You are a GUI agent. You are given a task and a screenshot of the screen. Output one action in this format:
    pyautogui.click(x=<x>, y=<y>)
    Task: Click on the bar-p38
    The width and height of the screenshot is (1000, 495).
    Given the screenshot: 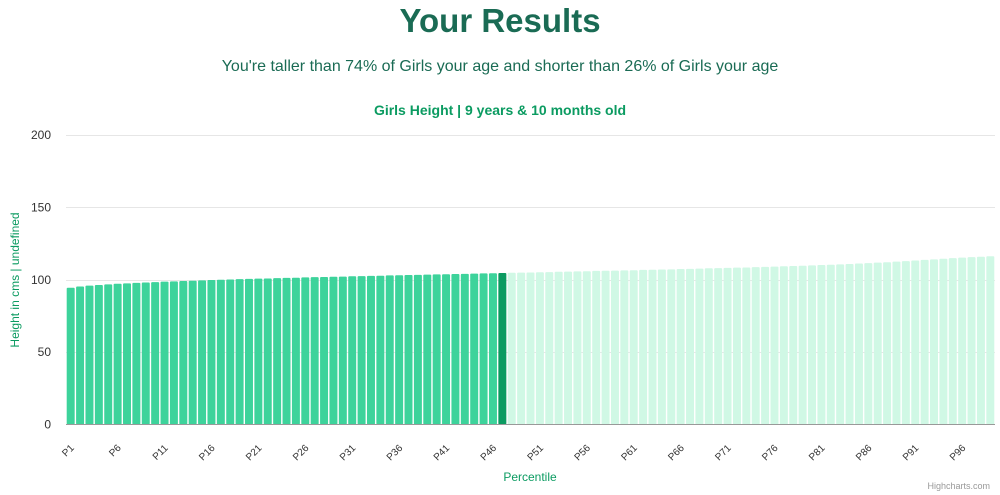 What is the action you would take?
    pyautogui.click(x=417, y=349)
    